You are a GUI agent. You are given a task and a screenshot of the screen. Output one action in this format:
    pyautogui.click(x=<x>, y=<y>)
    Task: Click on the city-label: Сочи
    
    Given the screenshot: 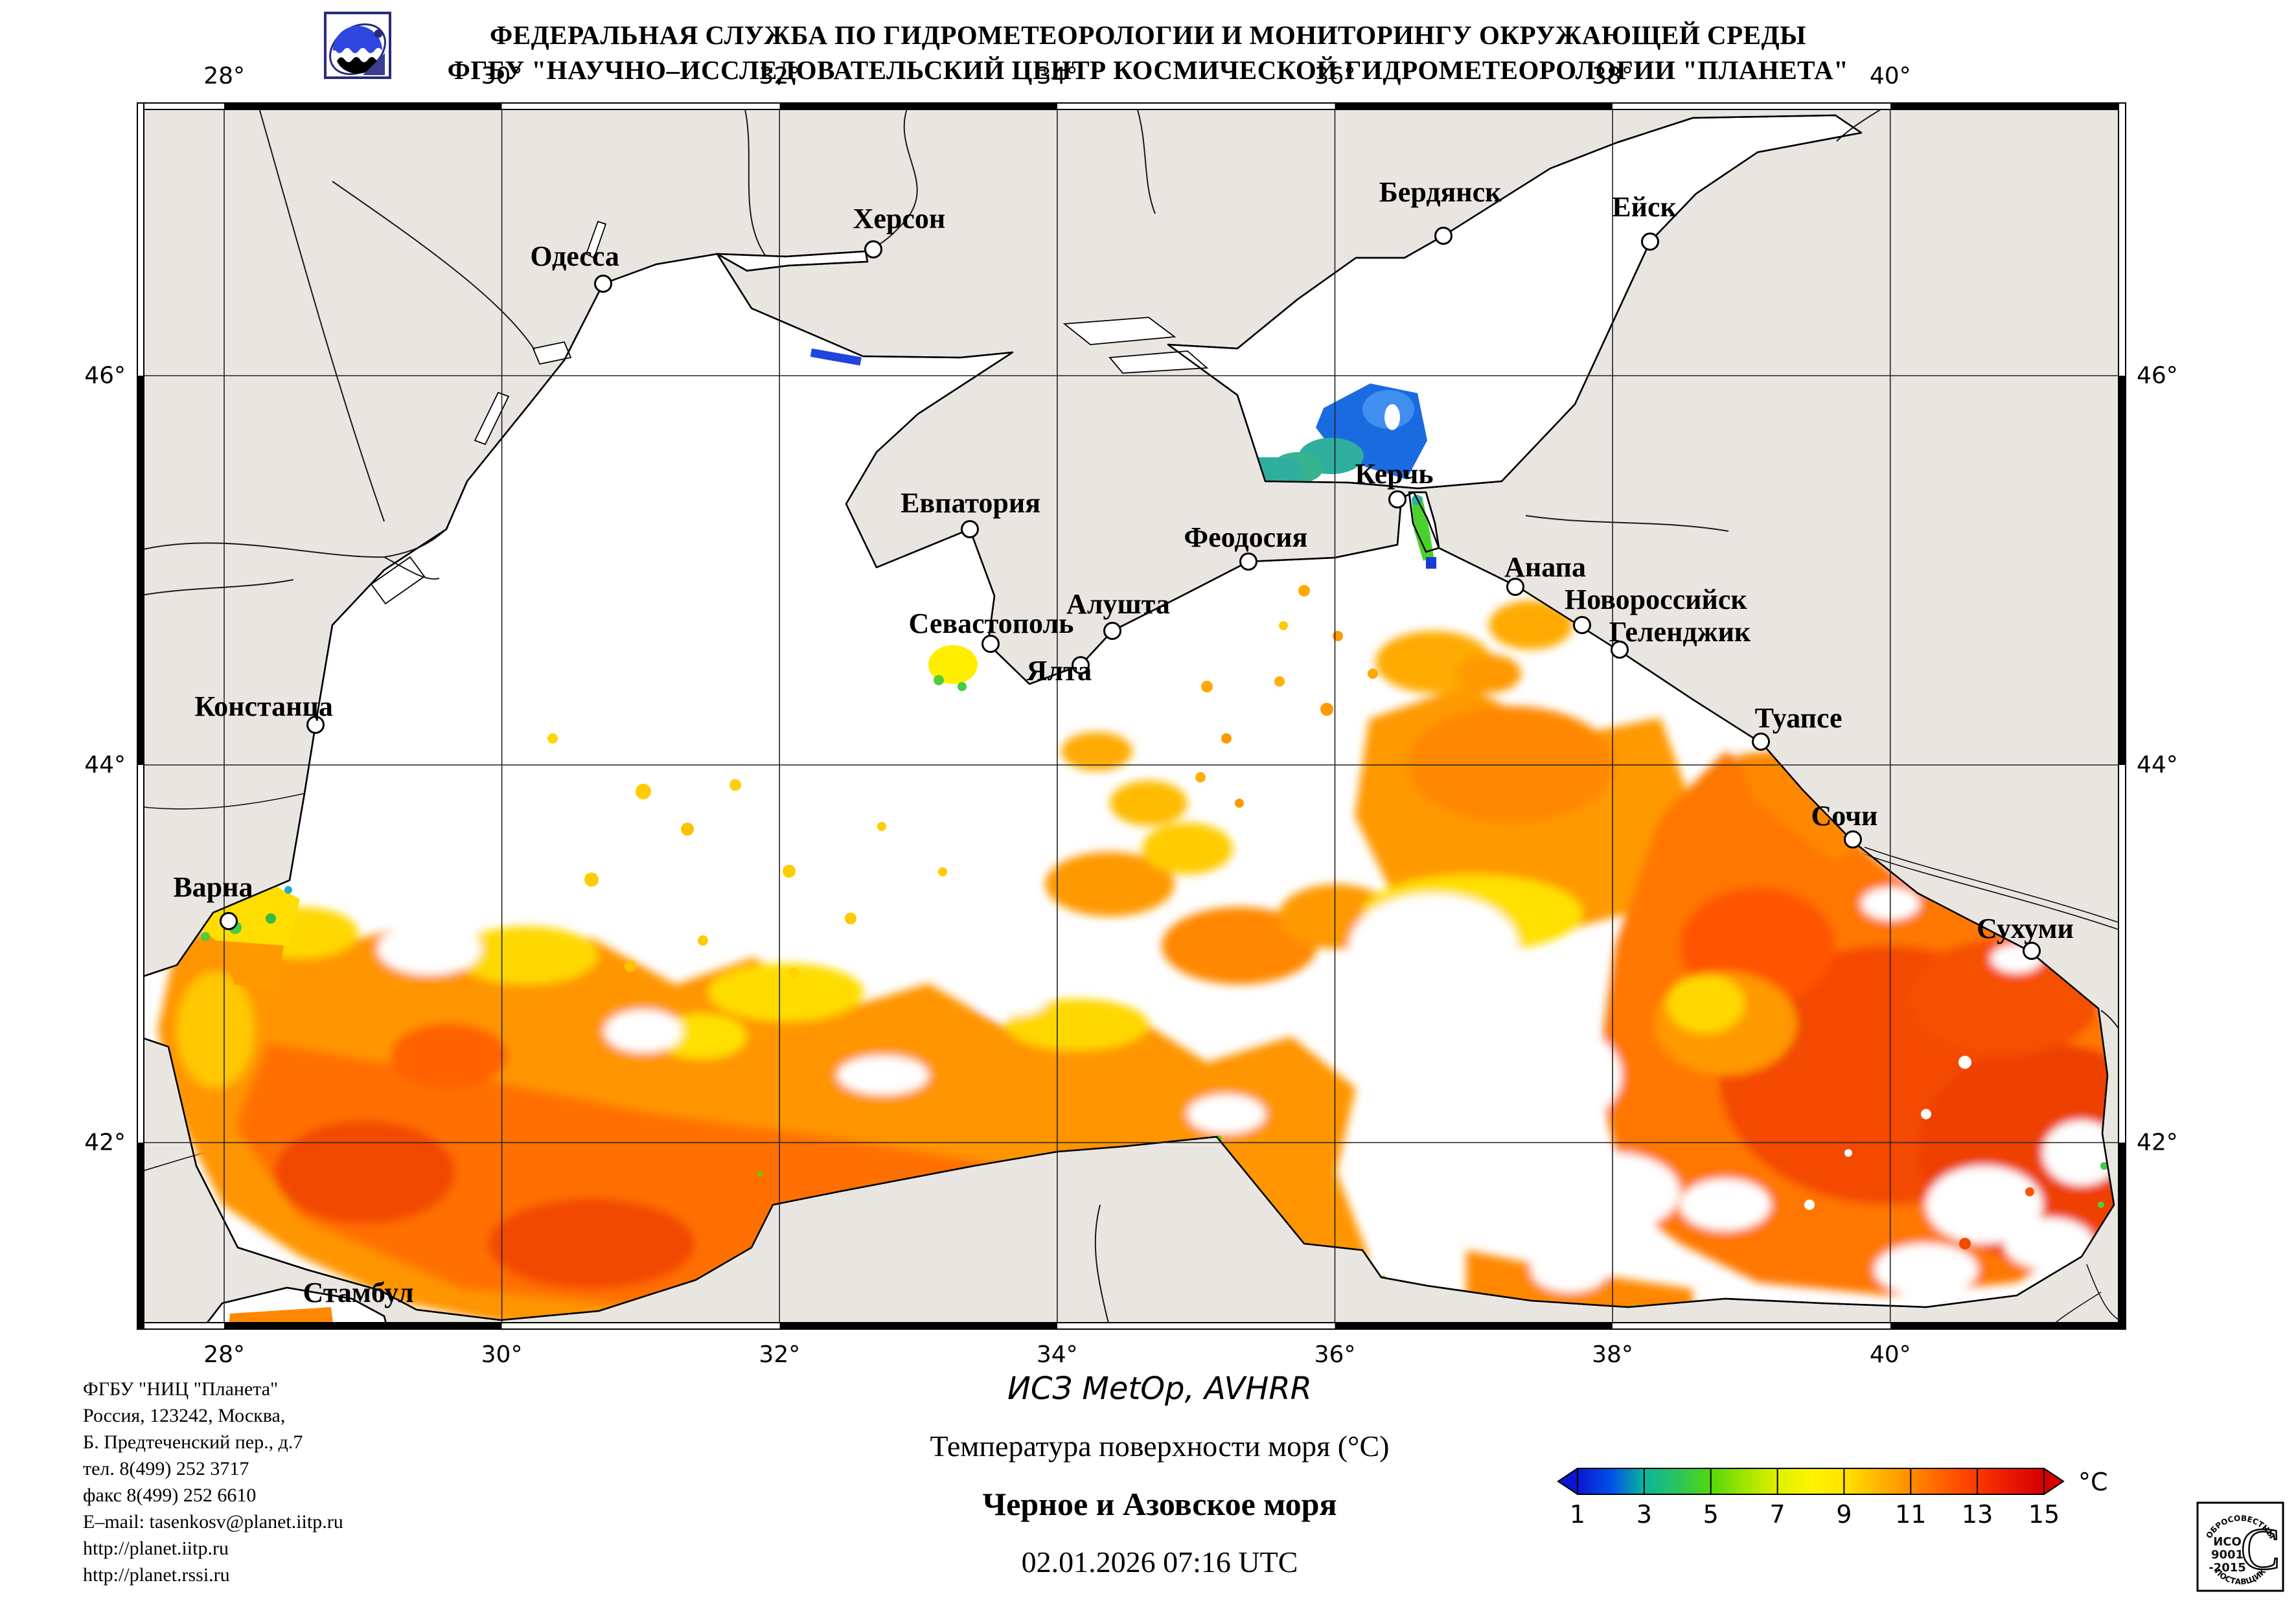 What is the action you would take?
    pyautogui.click(x=1844, y=815)
    